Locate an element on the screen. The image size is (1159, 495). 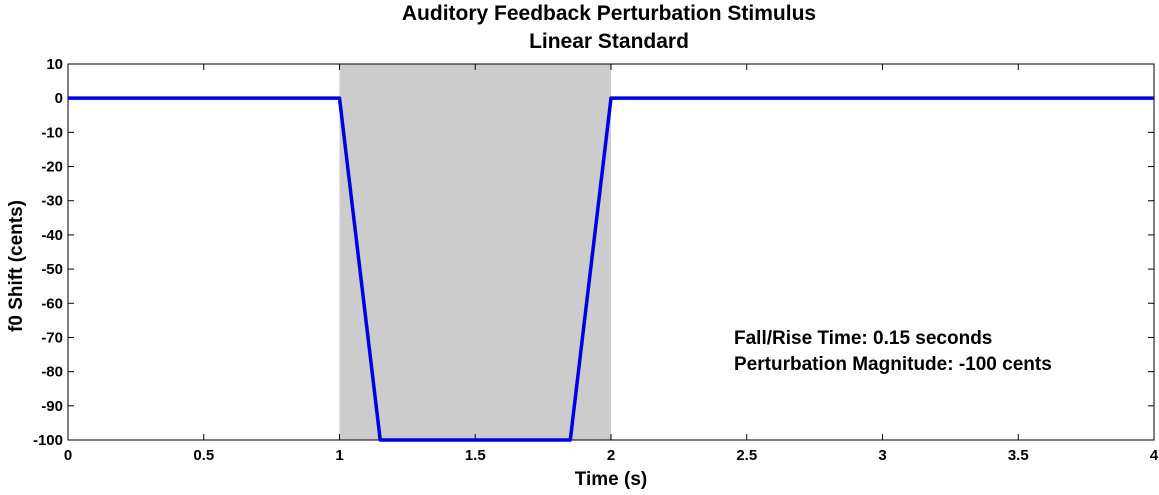
x-tick-label: 4 is located at coordinates (1154, 455).